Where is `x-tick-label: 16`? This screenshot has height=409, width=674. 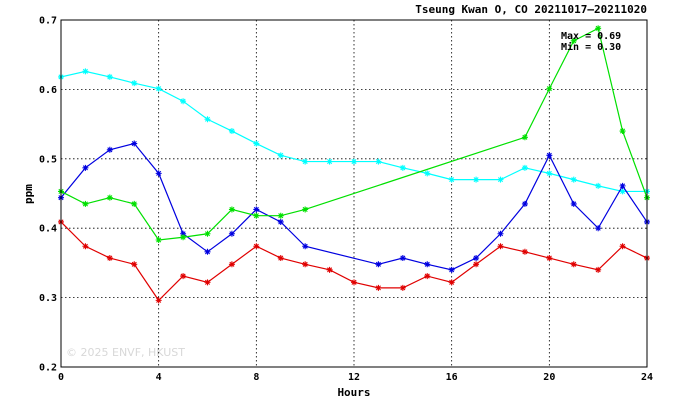 x-tick-label: 16 is located at coordinates (452, 377).